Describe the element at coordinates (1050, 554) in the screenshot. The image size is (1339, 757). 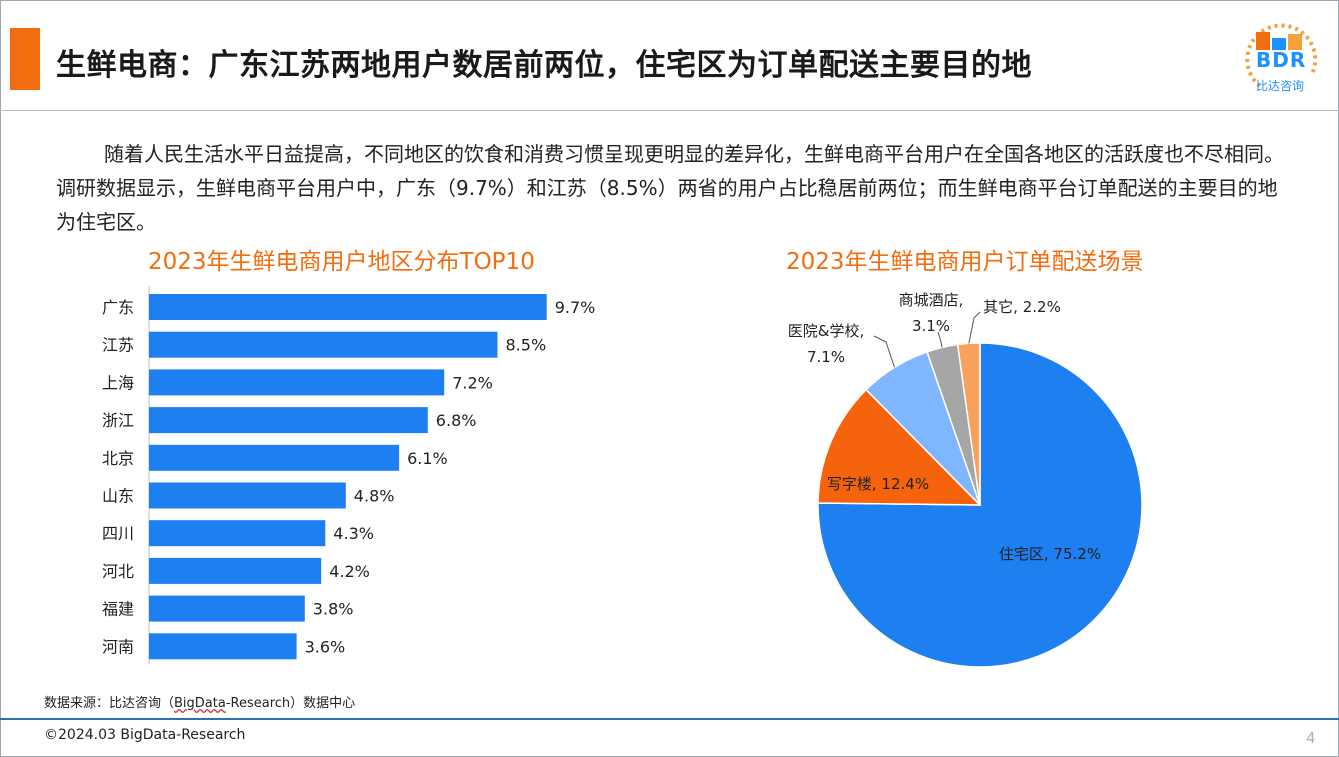
I see `pie-label-0: 住宅区, 75.2%` at that location.